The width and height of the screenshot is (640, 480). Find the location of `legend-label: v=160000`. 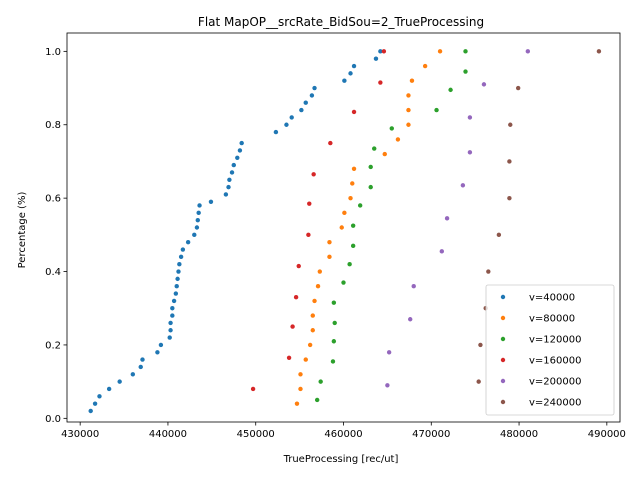

legend-label: v=160000 is located at coordinates (555, 361).